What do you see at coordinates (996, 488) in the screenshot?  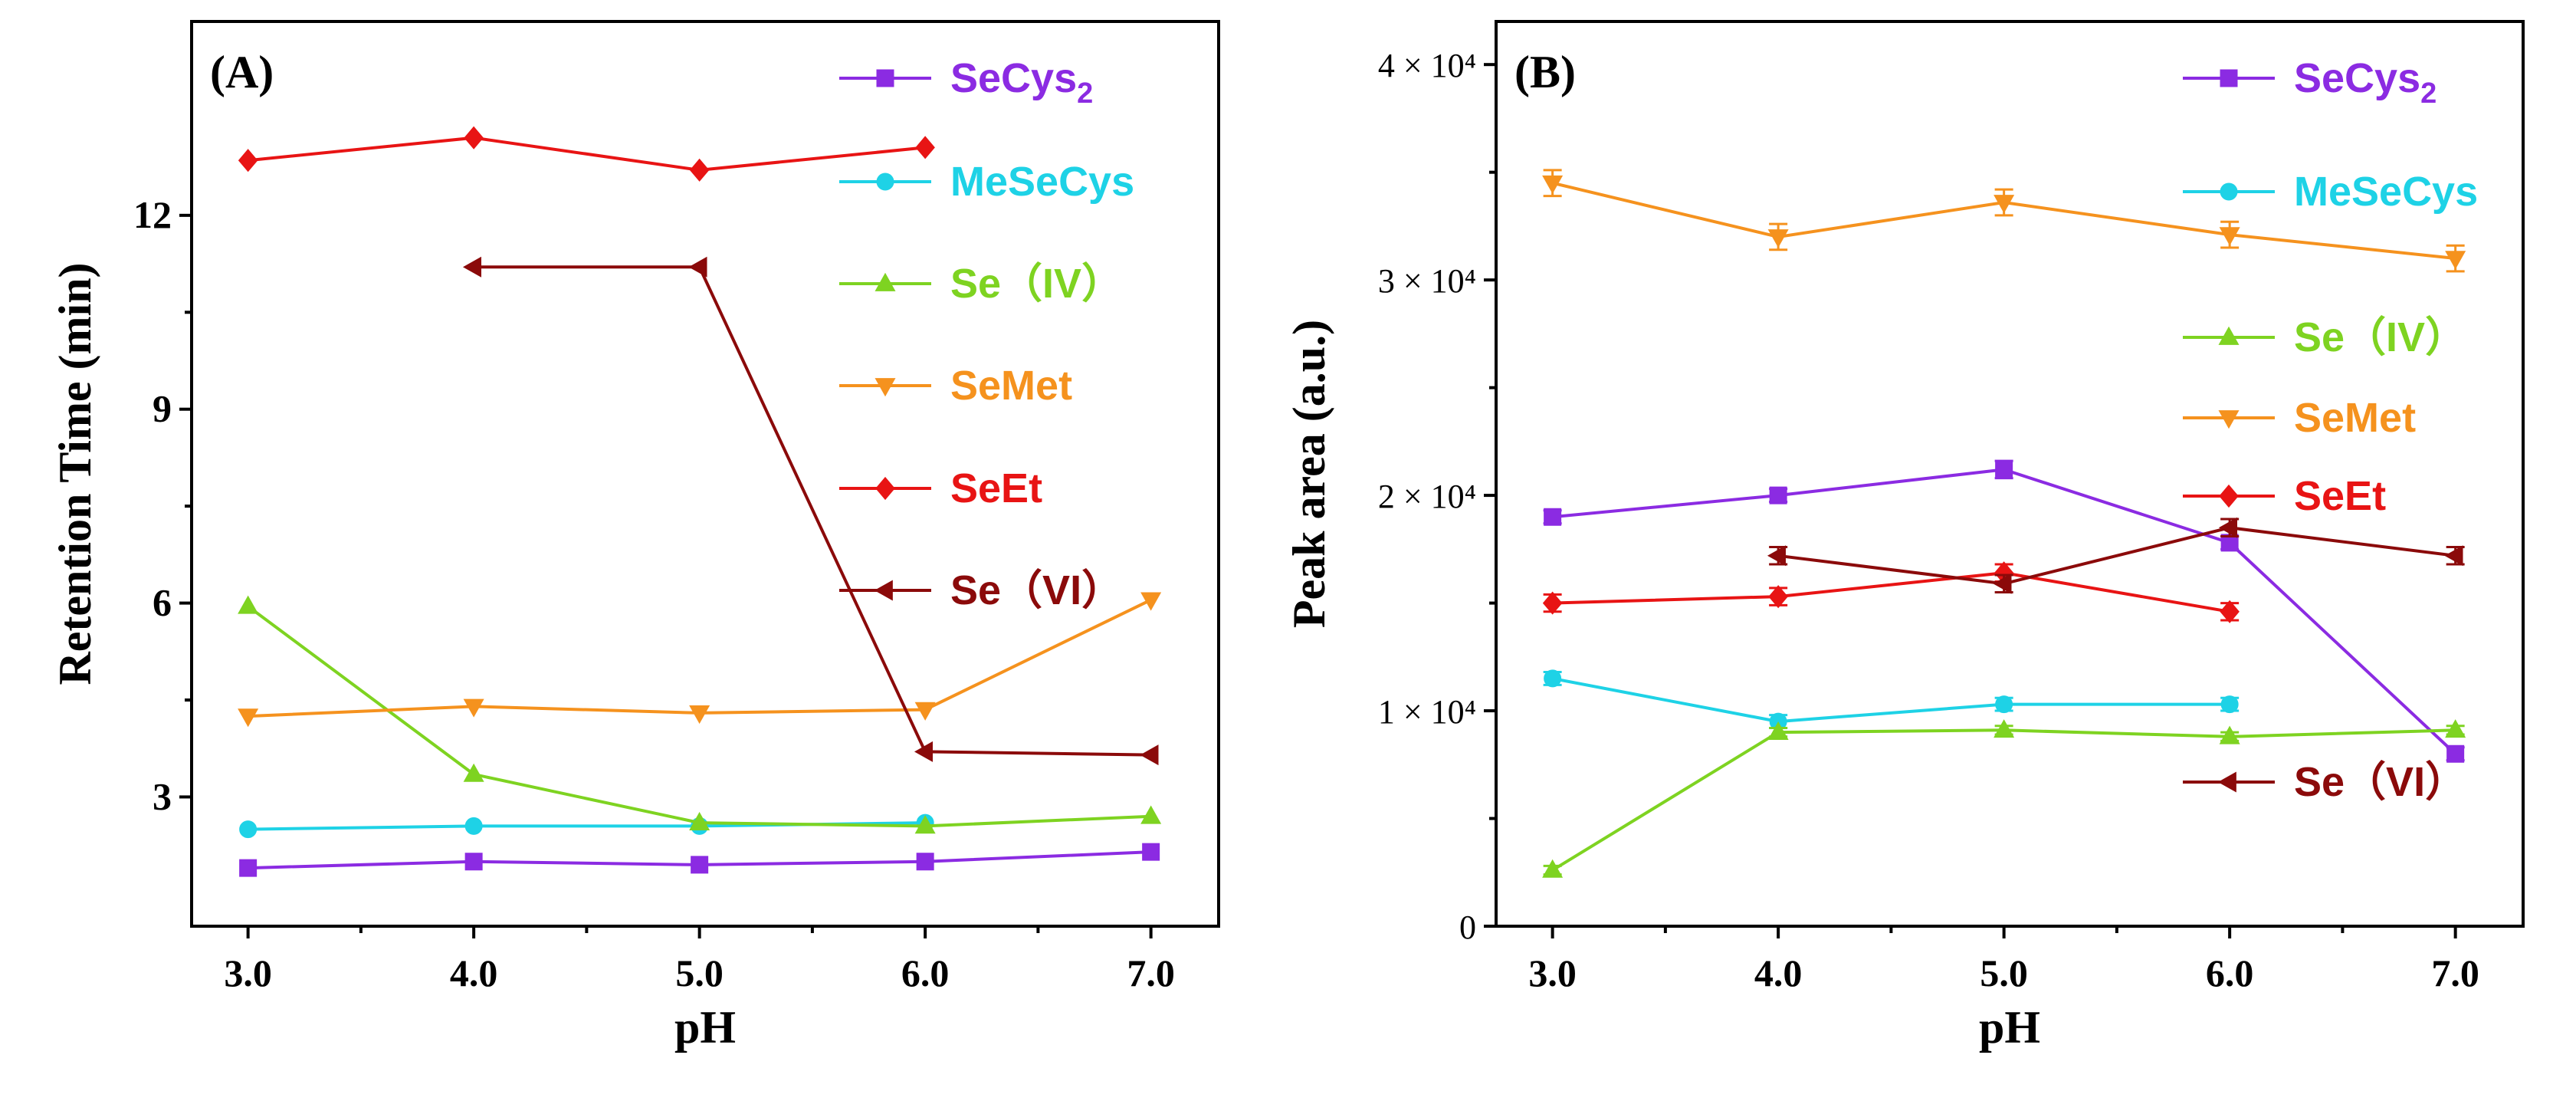 I see `panel-a-legend-label: SeEt` at bounding box center [996, 488].